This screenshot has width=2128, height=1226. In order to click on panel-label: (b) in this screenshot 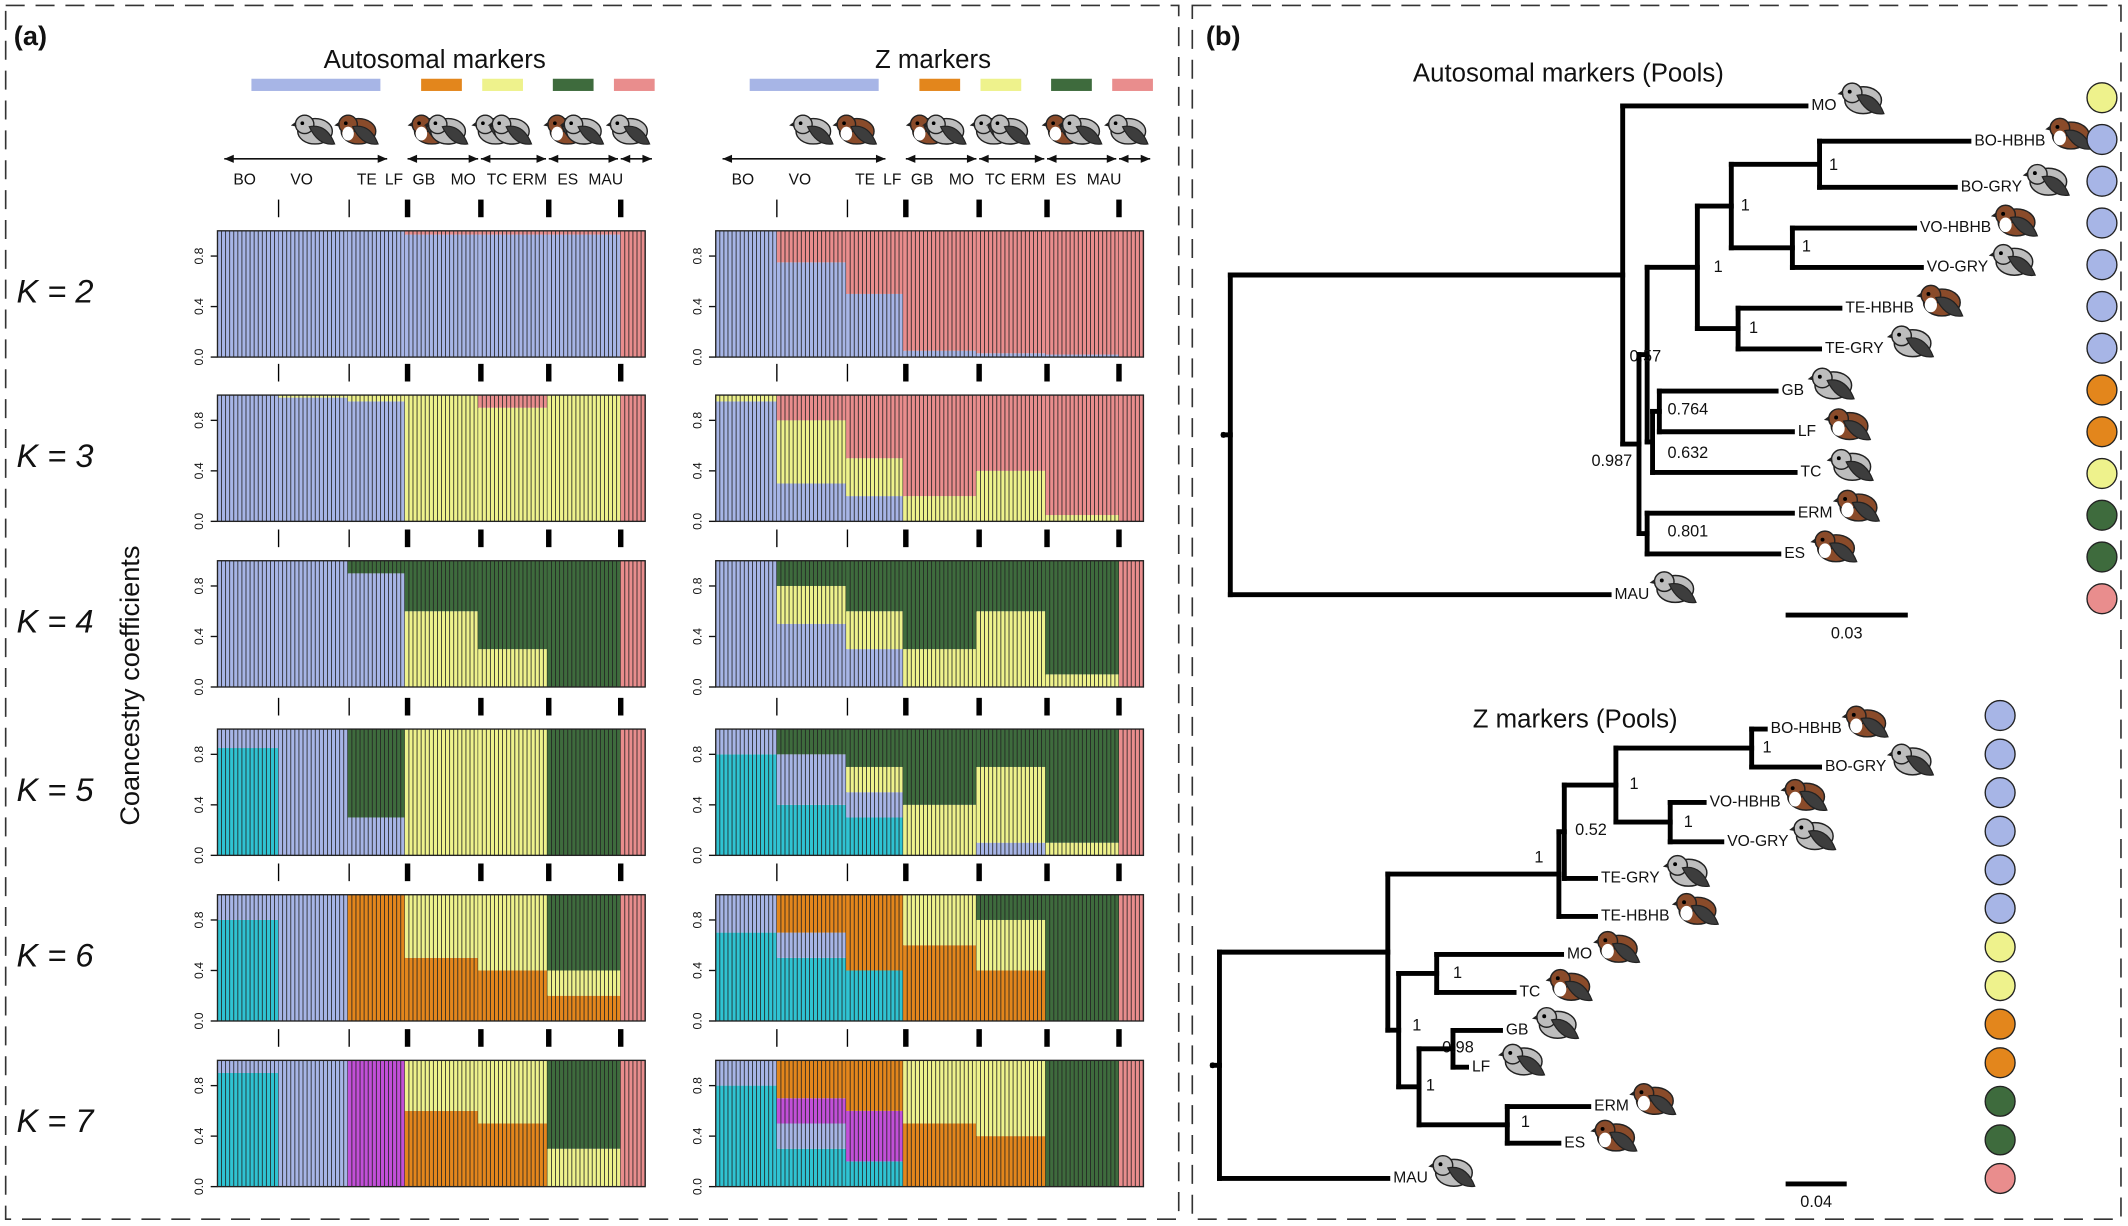, I will do `click(1223, 35)`.